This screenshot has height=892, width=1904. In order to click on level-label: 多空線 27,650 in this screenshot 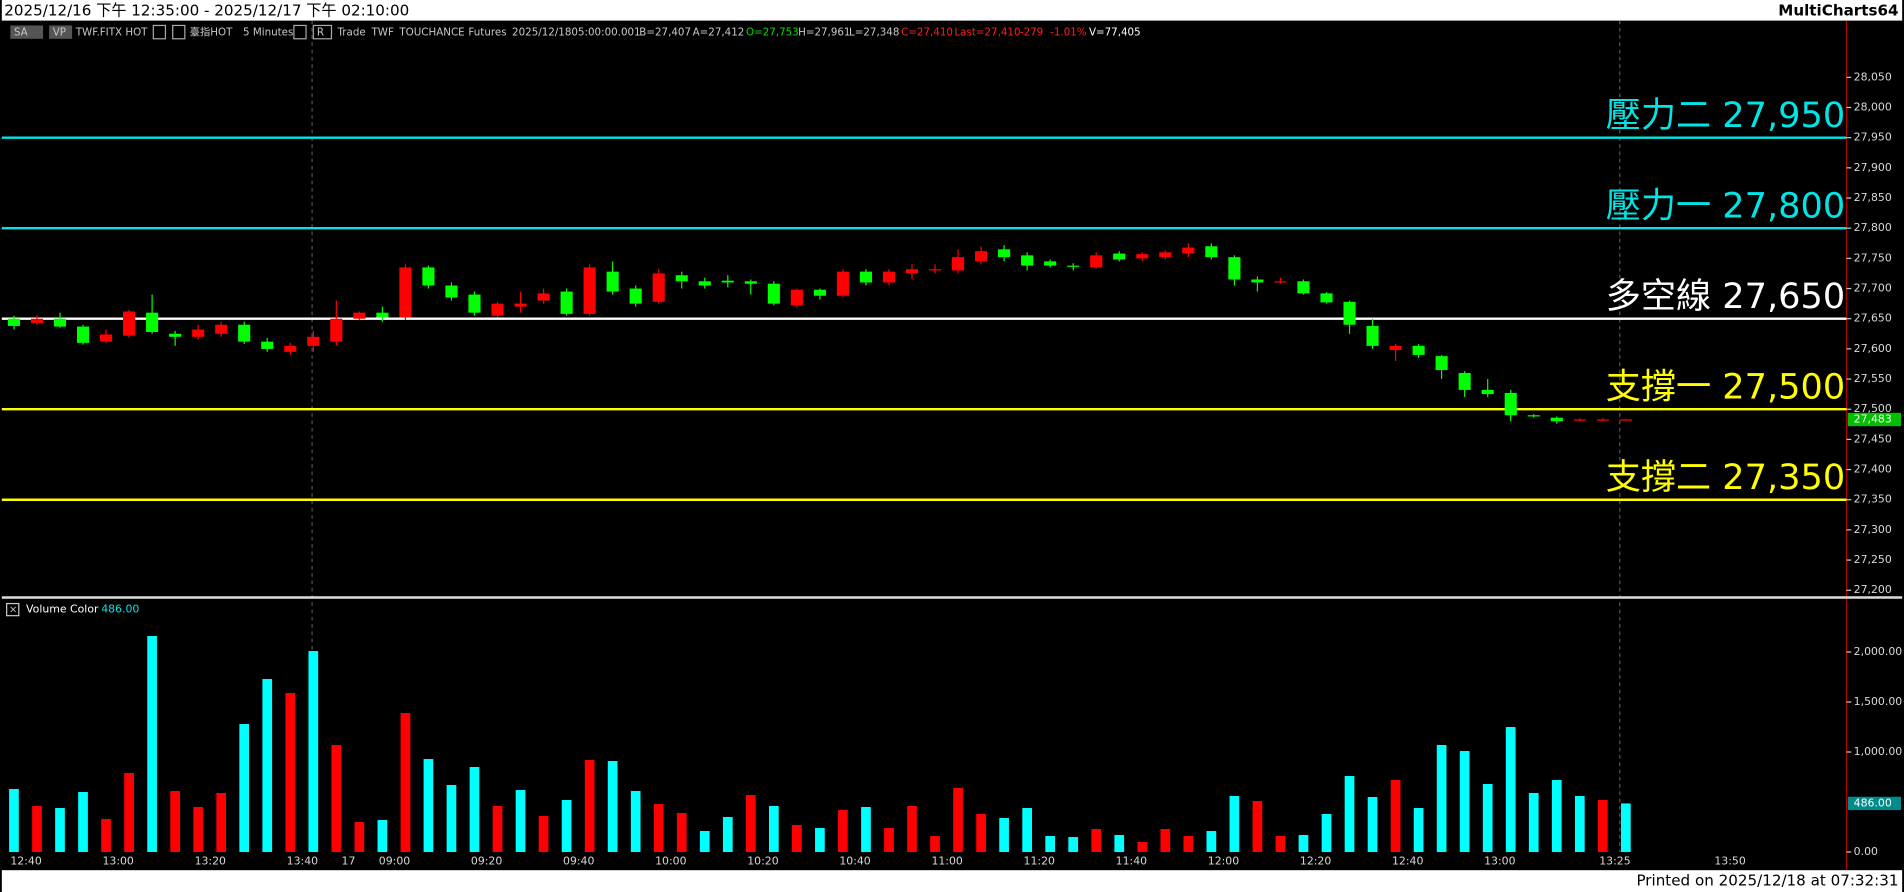, I will do `click(1725, 296)`.